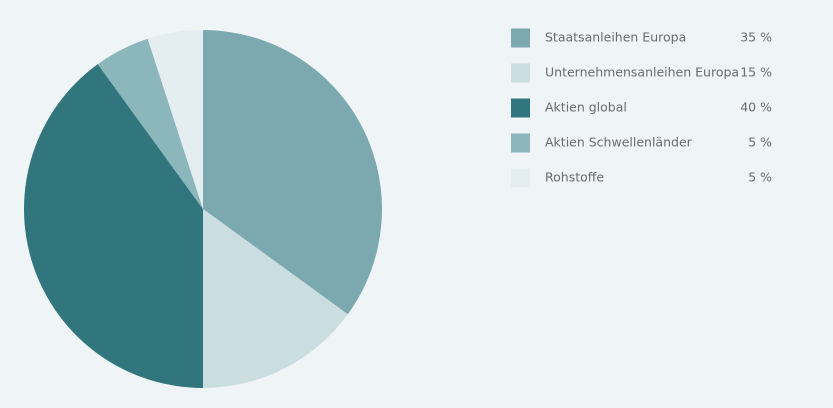  I want to click on legend-label: Aktien global, so click(586, 107).